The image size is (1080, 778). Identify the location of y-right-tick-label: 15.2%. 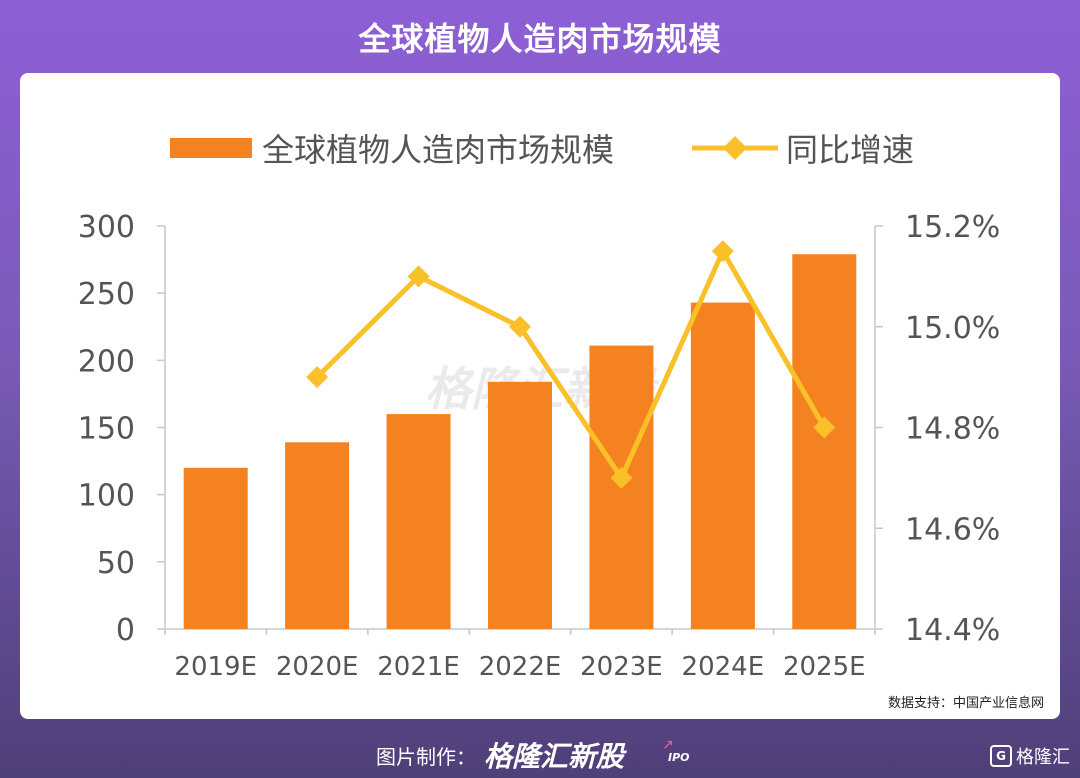
(952, 227).